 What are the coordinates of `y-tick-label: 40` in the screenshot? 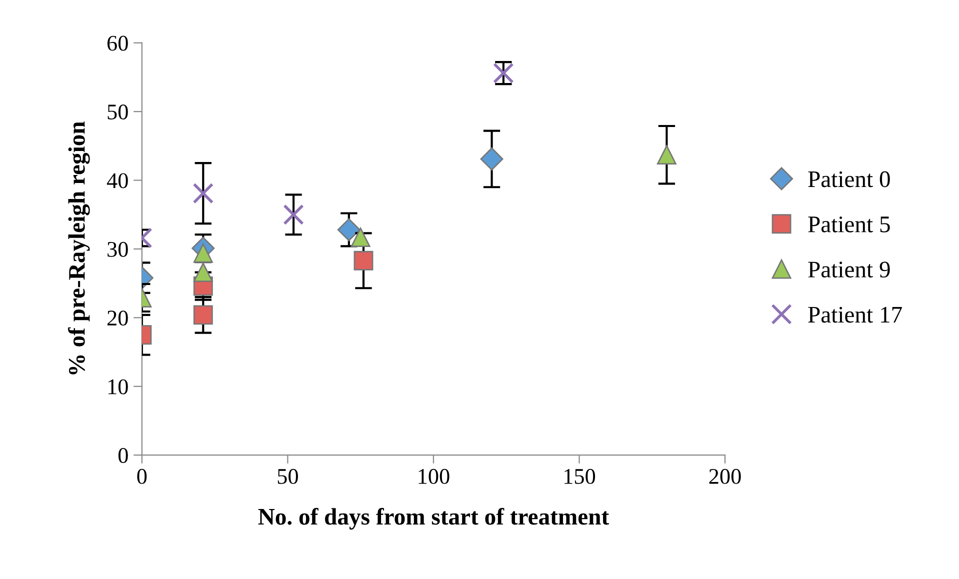 It's located at (117, 180).